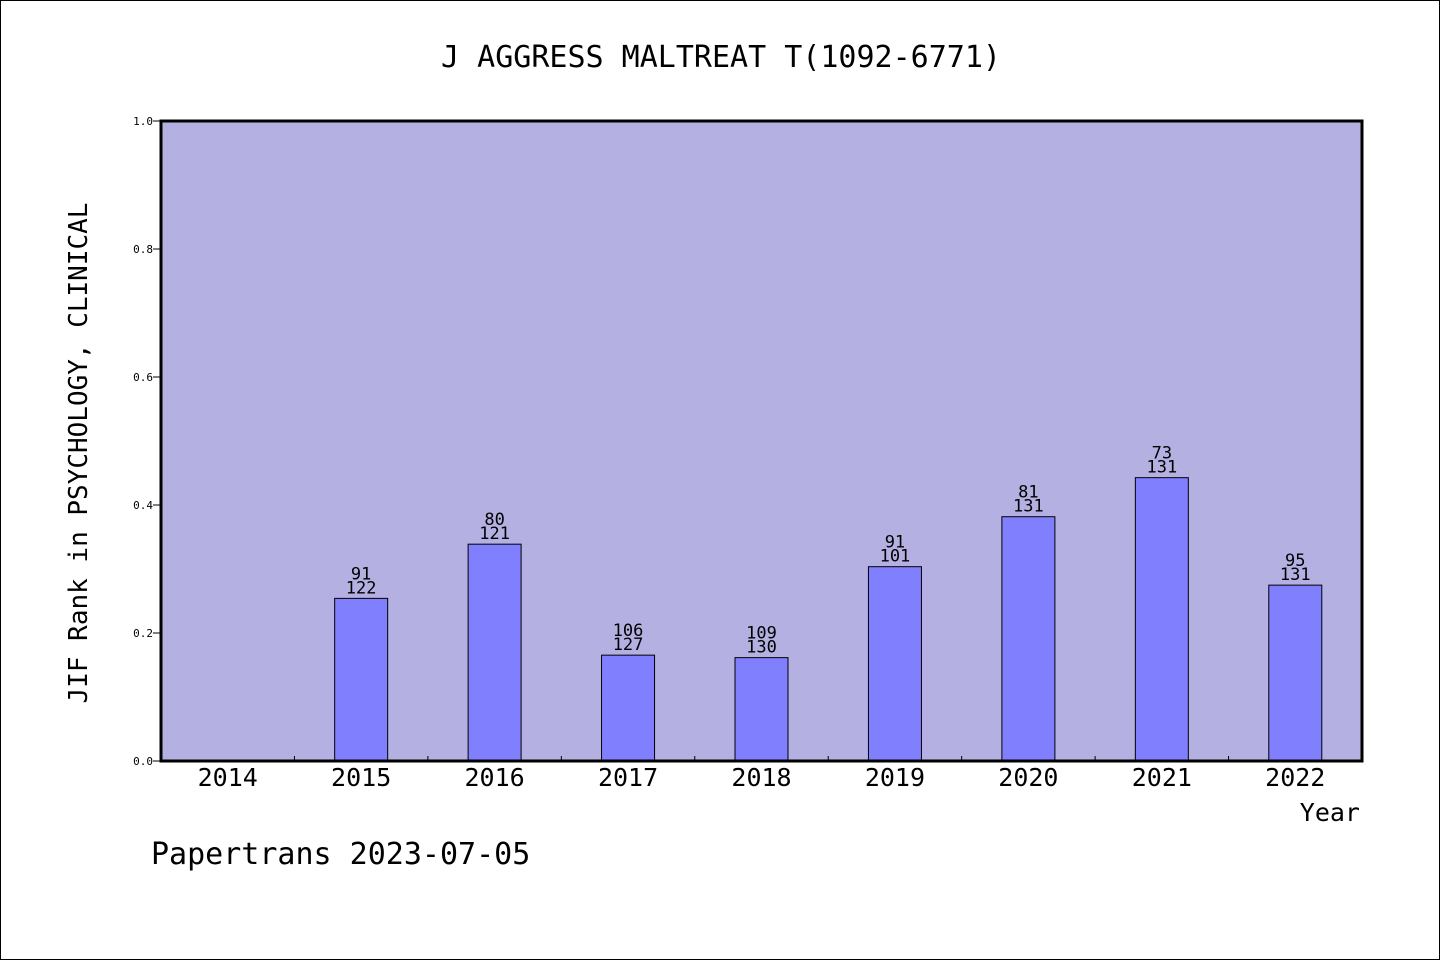 The width and height of the screenshot is (1440, 964). I want to click on bar-rank-label-2022: 95, so click(1295, 561).